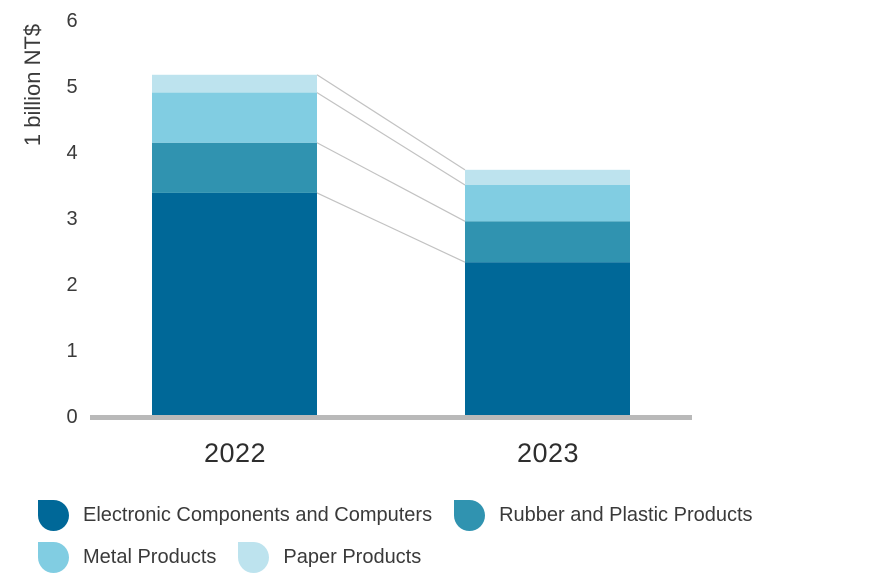  Describe the element at coordinates (53, 515) in the screenshot. I see `legend-swatch-electronic` at that location.